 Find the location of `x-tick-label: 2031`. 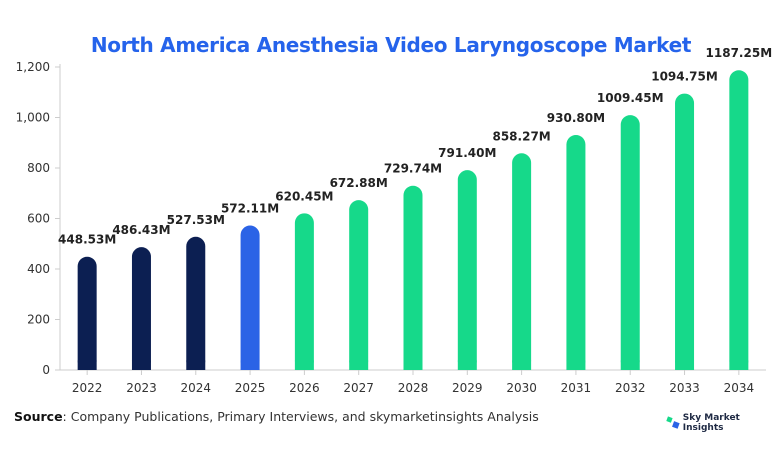

x-tick-label: 2031 is located at coordinates (576, 388).